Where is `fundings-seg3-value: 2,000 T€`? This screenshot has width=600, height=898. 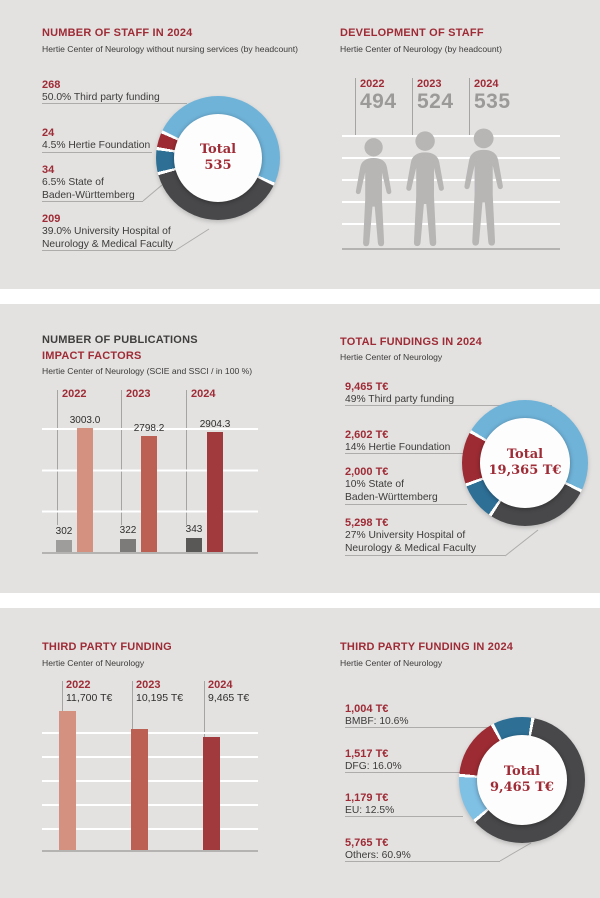
fundings-seg3-value: 2,000 T€ is located at coordinates (367, 472).